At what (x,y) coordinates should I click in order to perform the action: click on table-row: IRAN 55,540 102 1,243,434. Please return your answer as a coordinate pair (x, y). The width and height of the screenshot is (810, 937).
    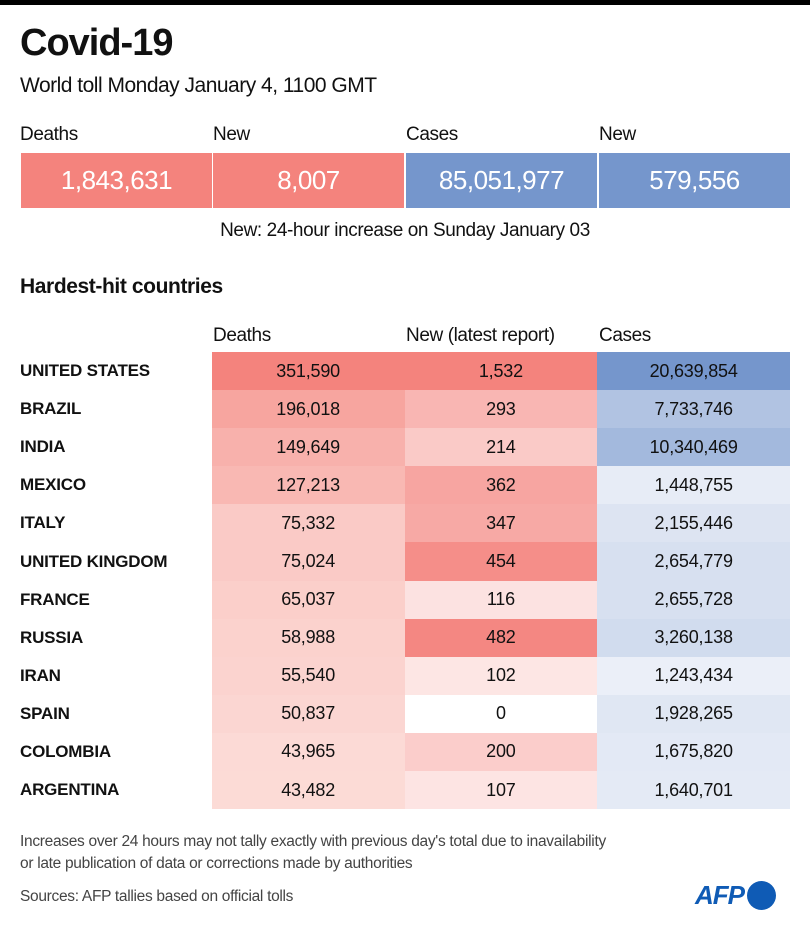
    Looking at the image, I should click on (405, 675).